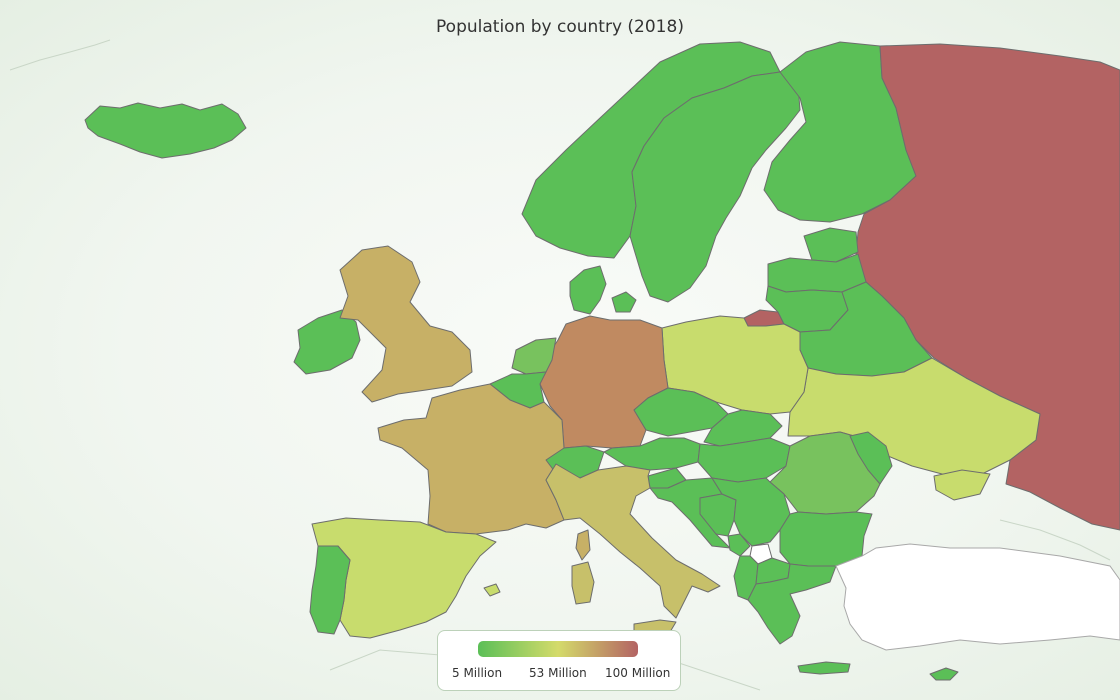 The image size is (1120, 700). I want to click on country-france, so click(471, 459).